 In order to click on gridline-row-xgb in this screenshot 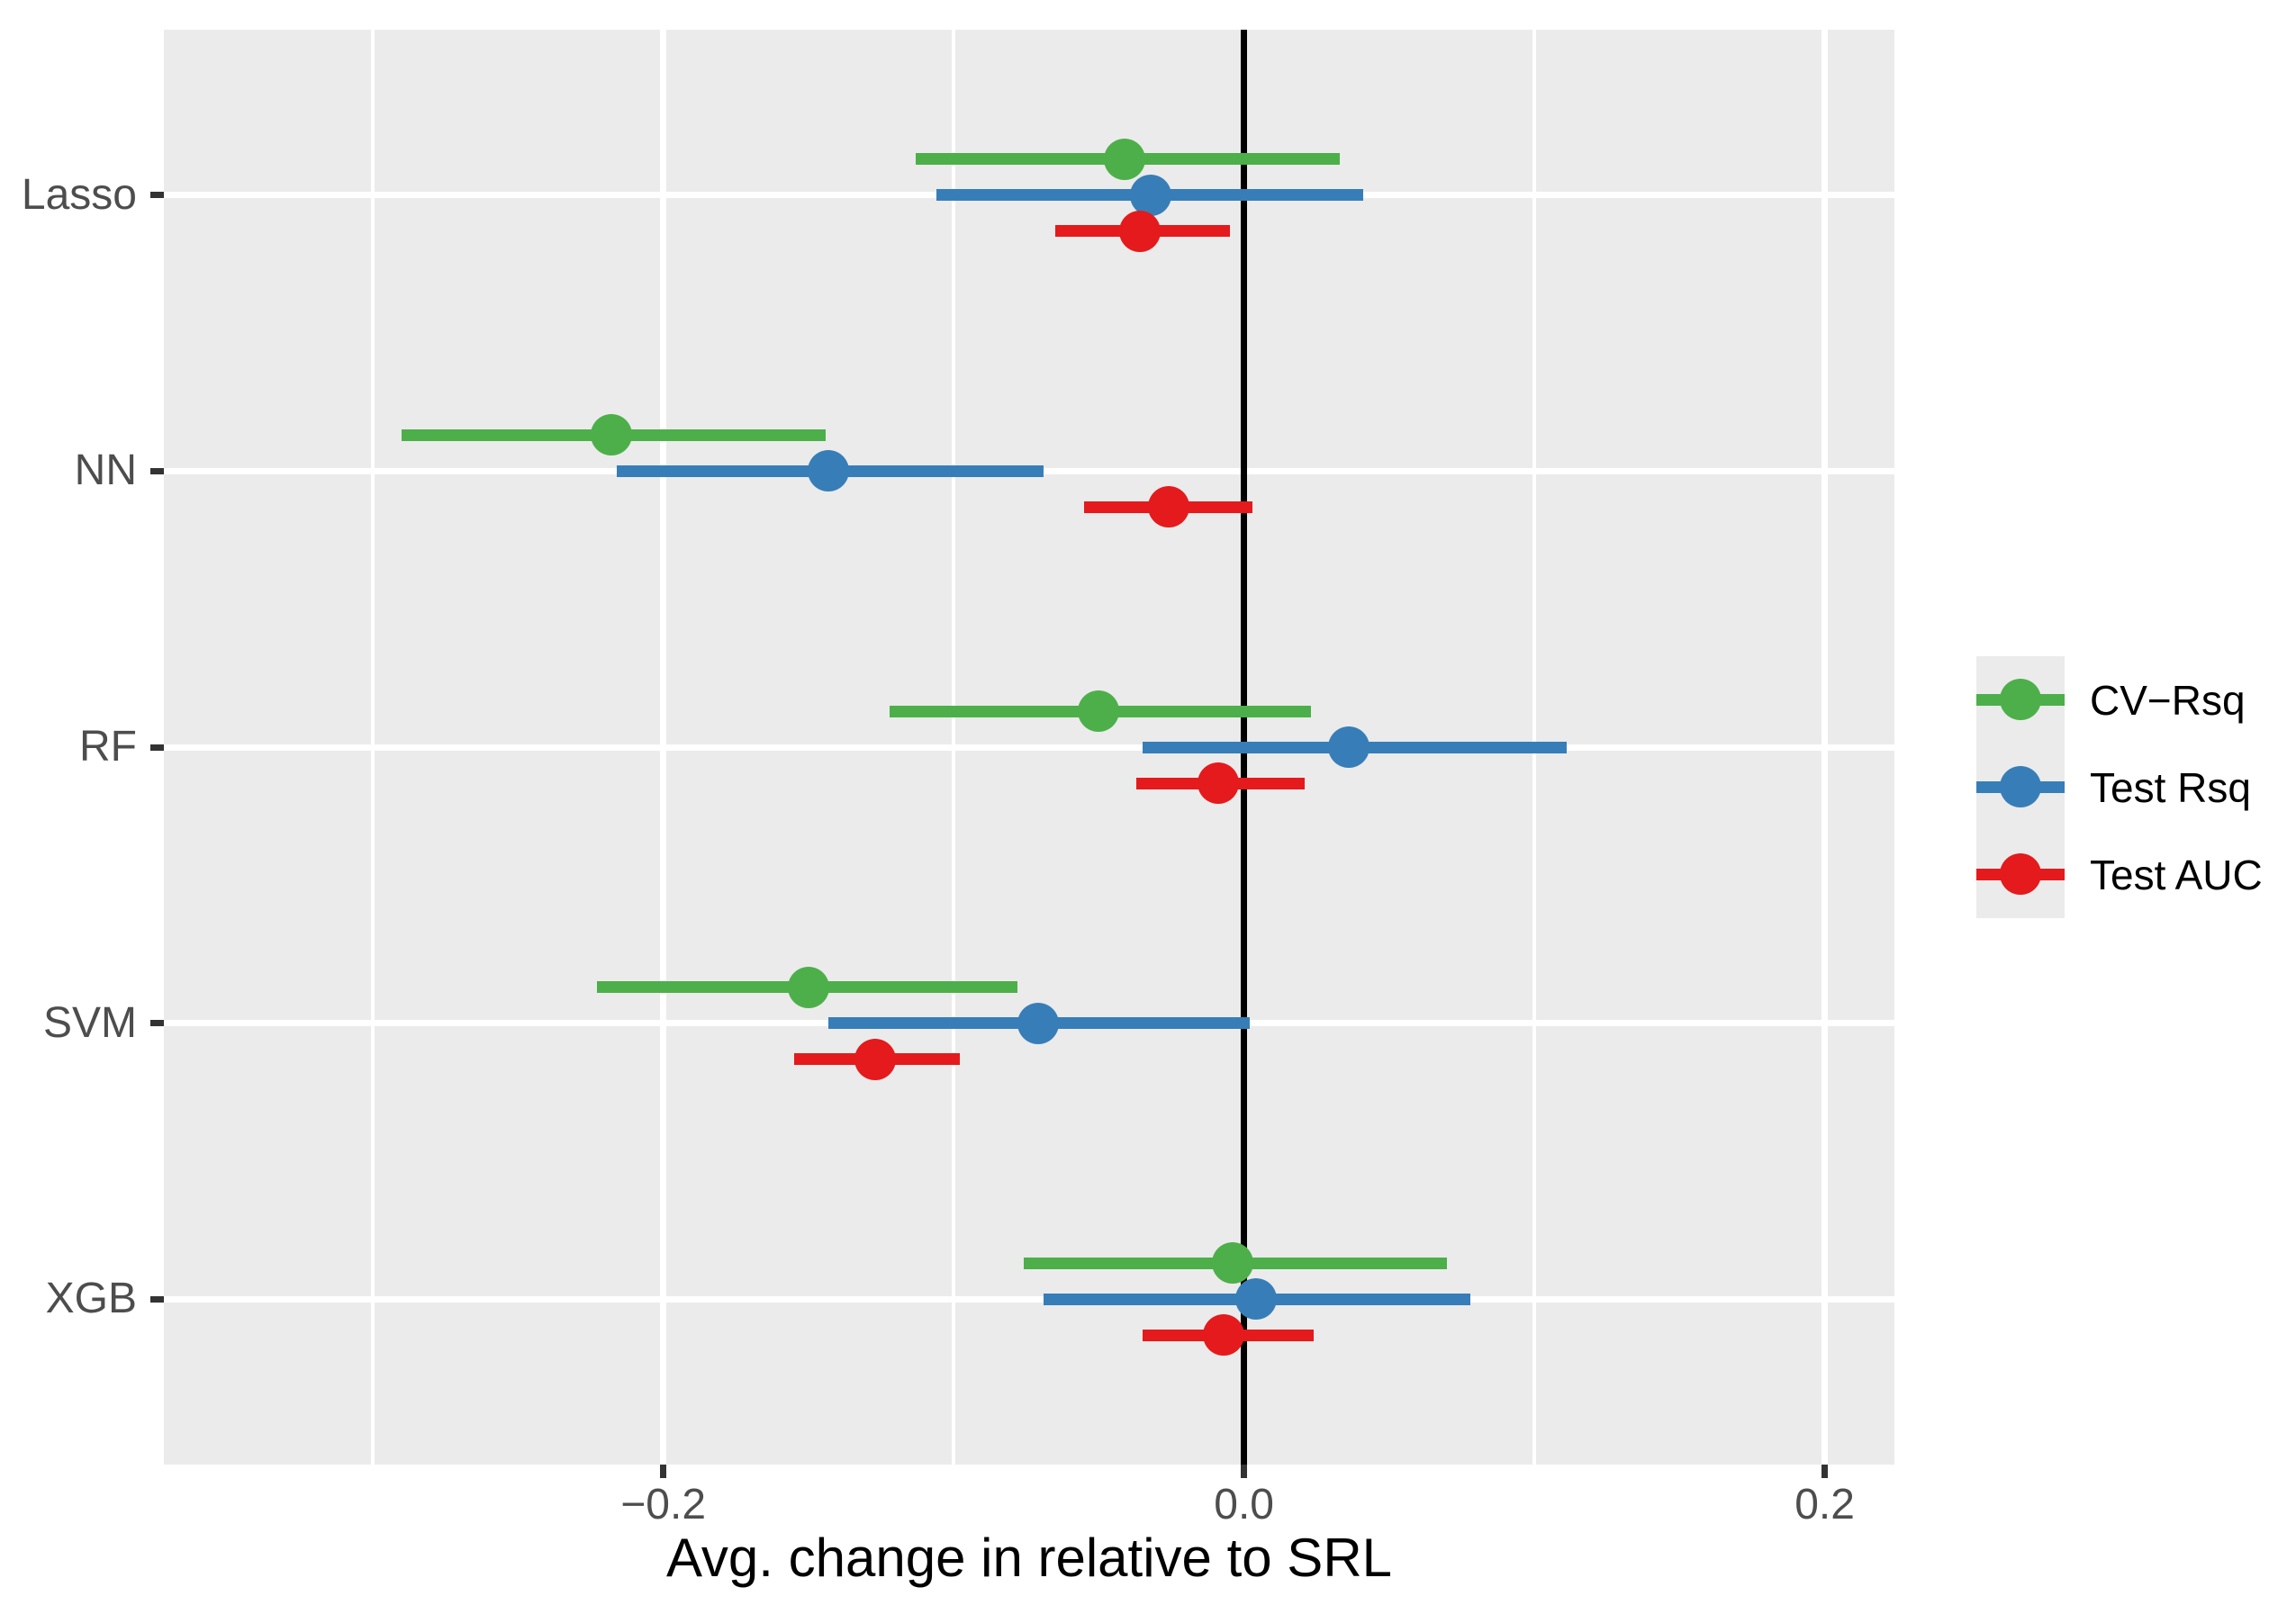, I will do `click(1029, 1299)`.